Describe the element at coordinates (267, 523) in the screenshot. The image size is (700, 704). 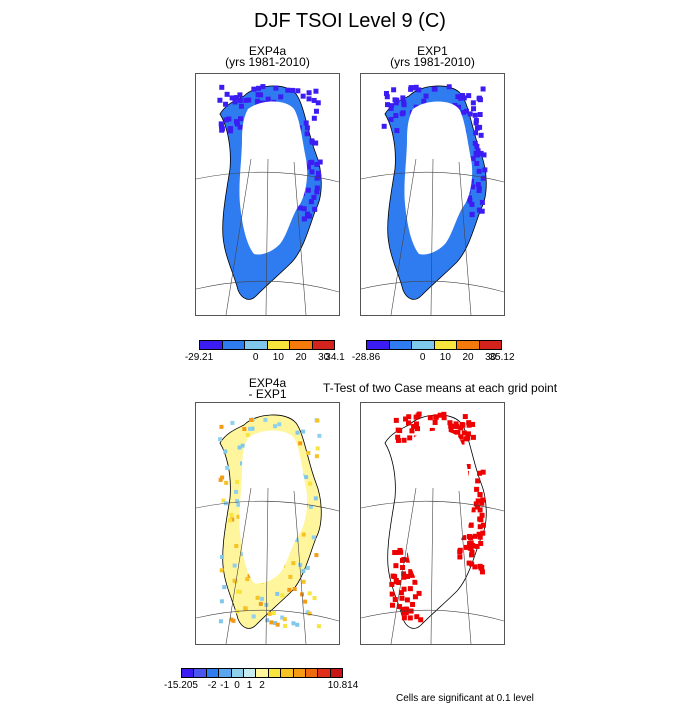
I see `map-panel-difference` at that location.